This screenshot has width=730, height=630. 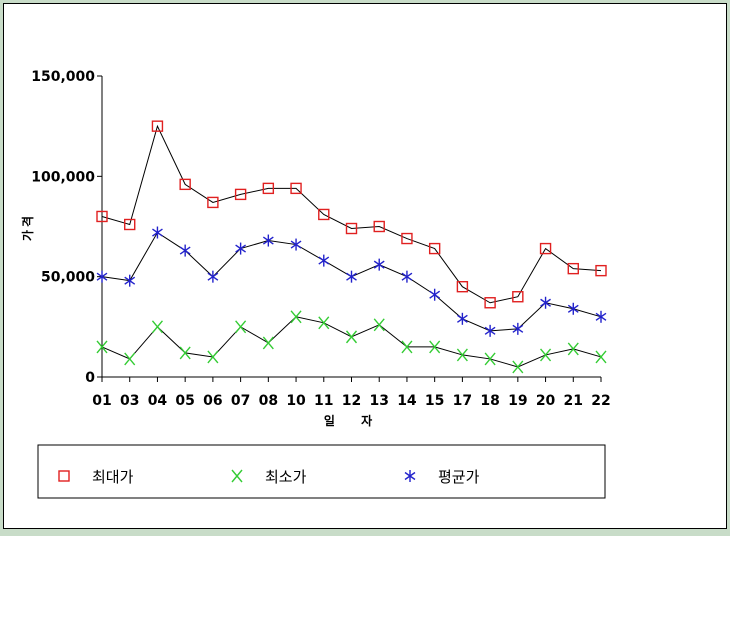 What do you see at coordinates (90, 378) in the screenshot?
I see `y-tick-label: 0` at bounding box center [90, 378].